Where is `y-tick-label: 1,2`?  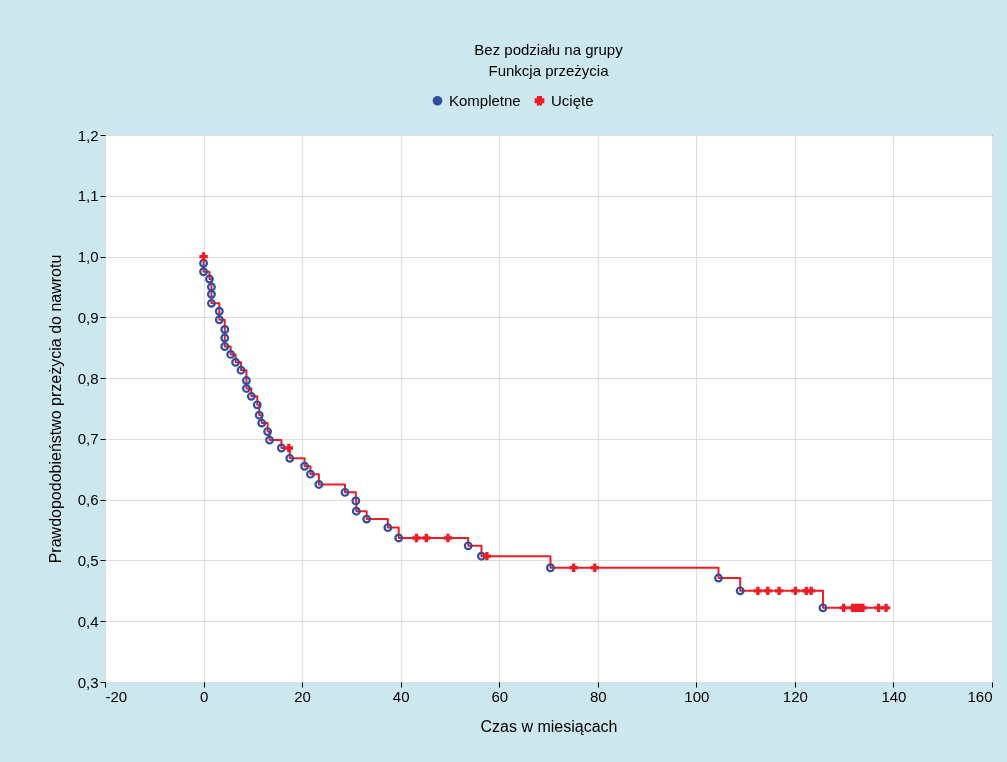 y-tick-label: 1,2 is located at coordinates (88, 135).